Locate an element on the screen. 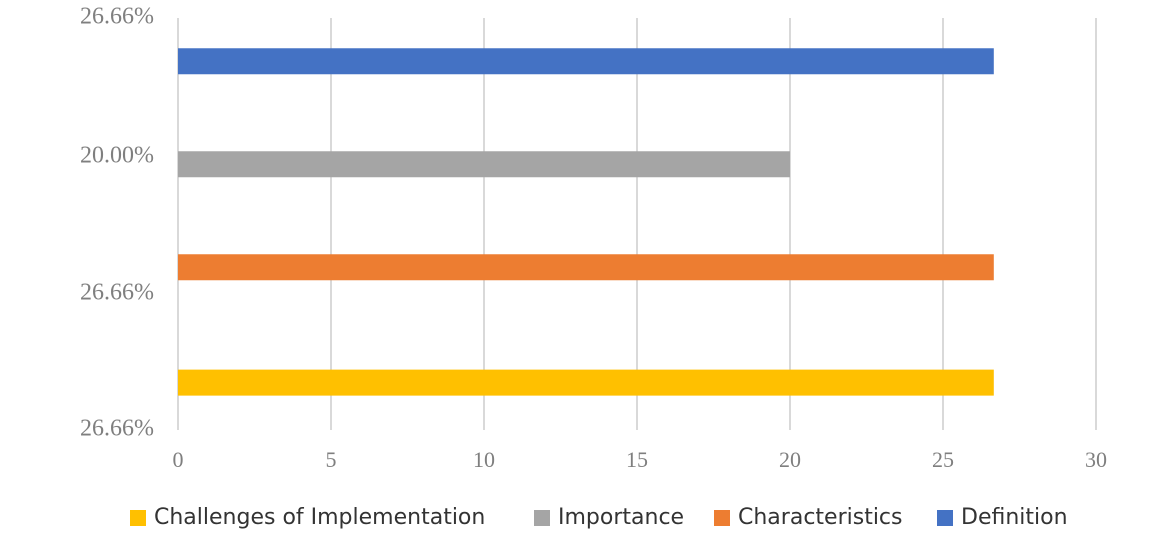  x-tick-label: 10 is located at coordinates (484, 459).